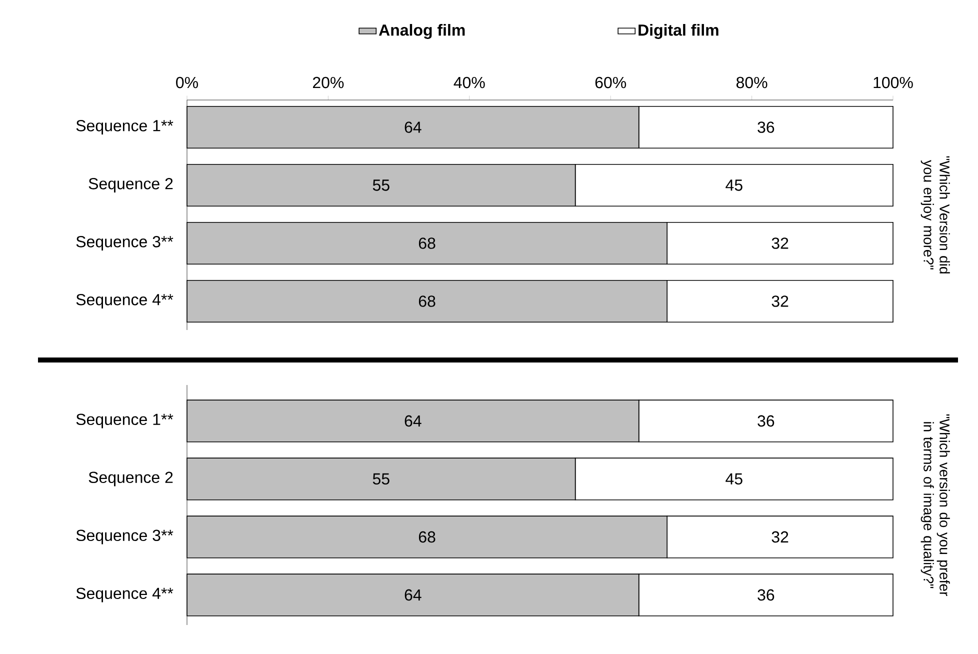 The image size is (978, 654). Describe the element at coordinates (935, 505) in the screenshot. I see `y2-axis-title: "Which version do you prefer in terms of image quality?"` at that location.